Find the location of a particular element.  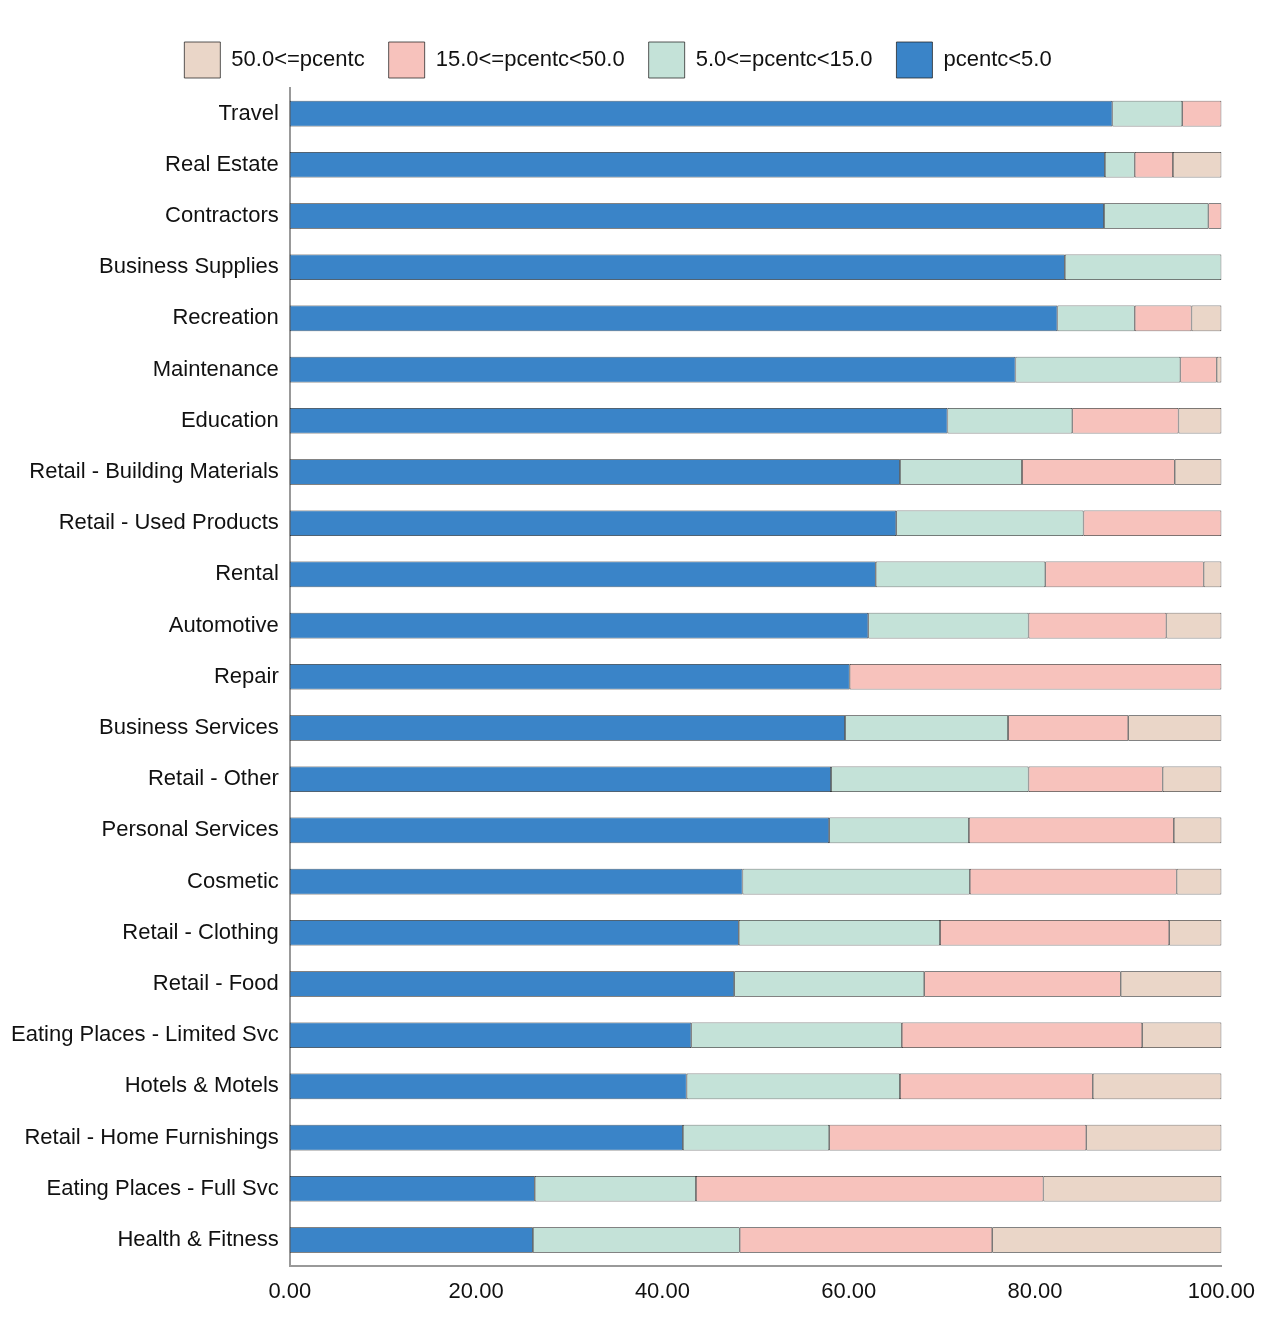

x-tick-label: 0.00 is located at coordinates (290, 1290).